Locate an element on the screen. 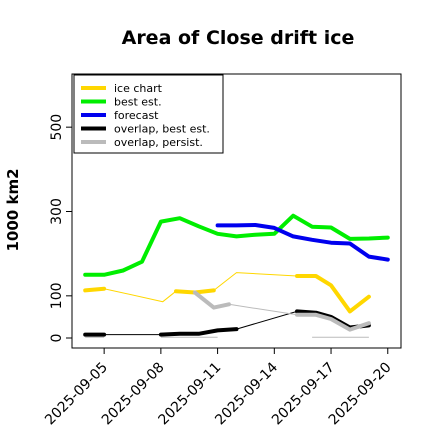 The width and height of the screenshot is (440, 440). y-axis: 0 100 300 500 is located at coordinates (60, 228).